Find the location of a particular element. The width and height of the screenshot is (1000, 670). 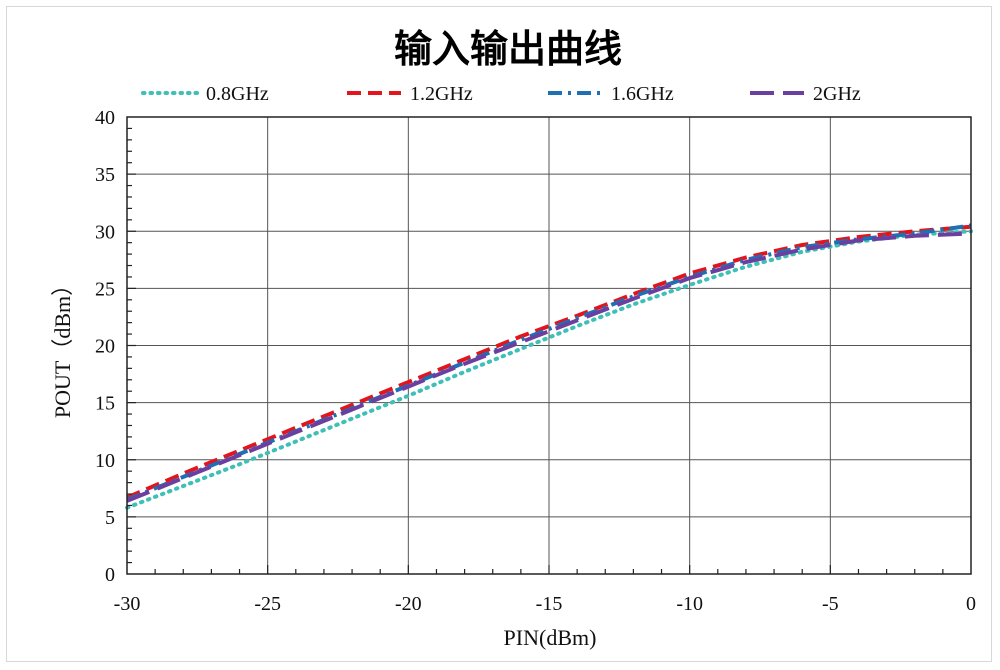

x-axis-label: PIN(dBm) is located at coordinates (550, 637).